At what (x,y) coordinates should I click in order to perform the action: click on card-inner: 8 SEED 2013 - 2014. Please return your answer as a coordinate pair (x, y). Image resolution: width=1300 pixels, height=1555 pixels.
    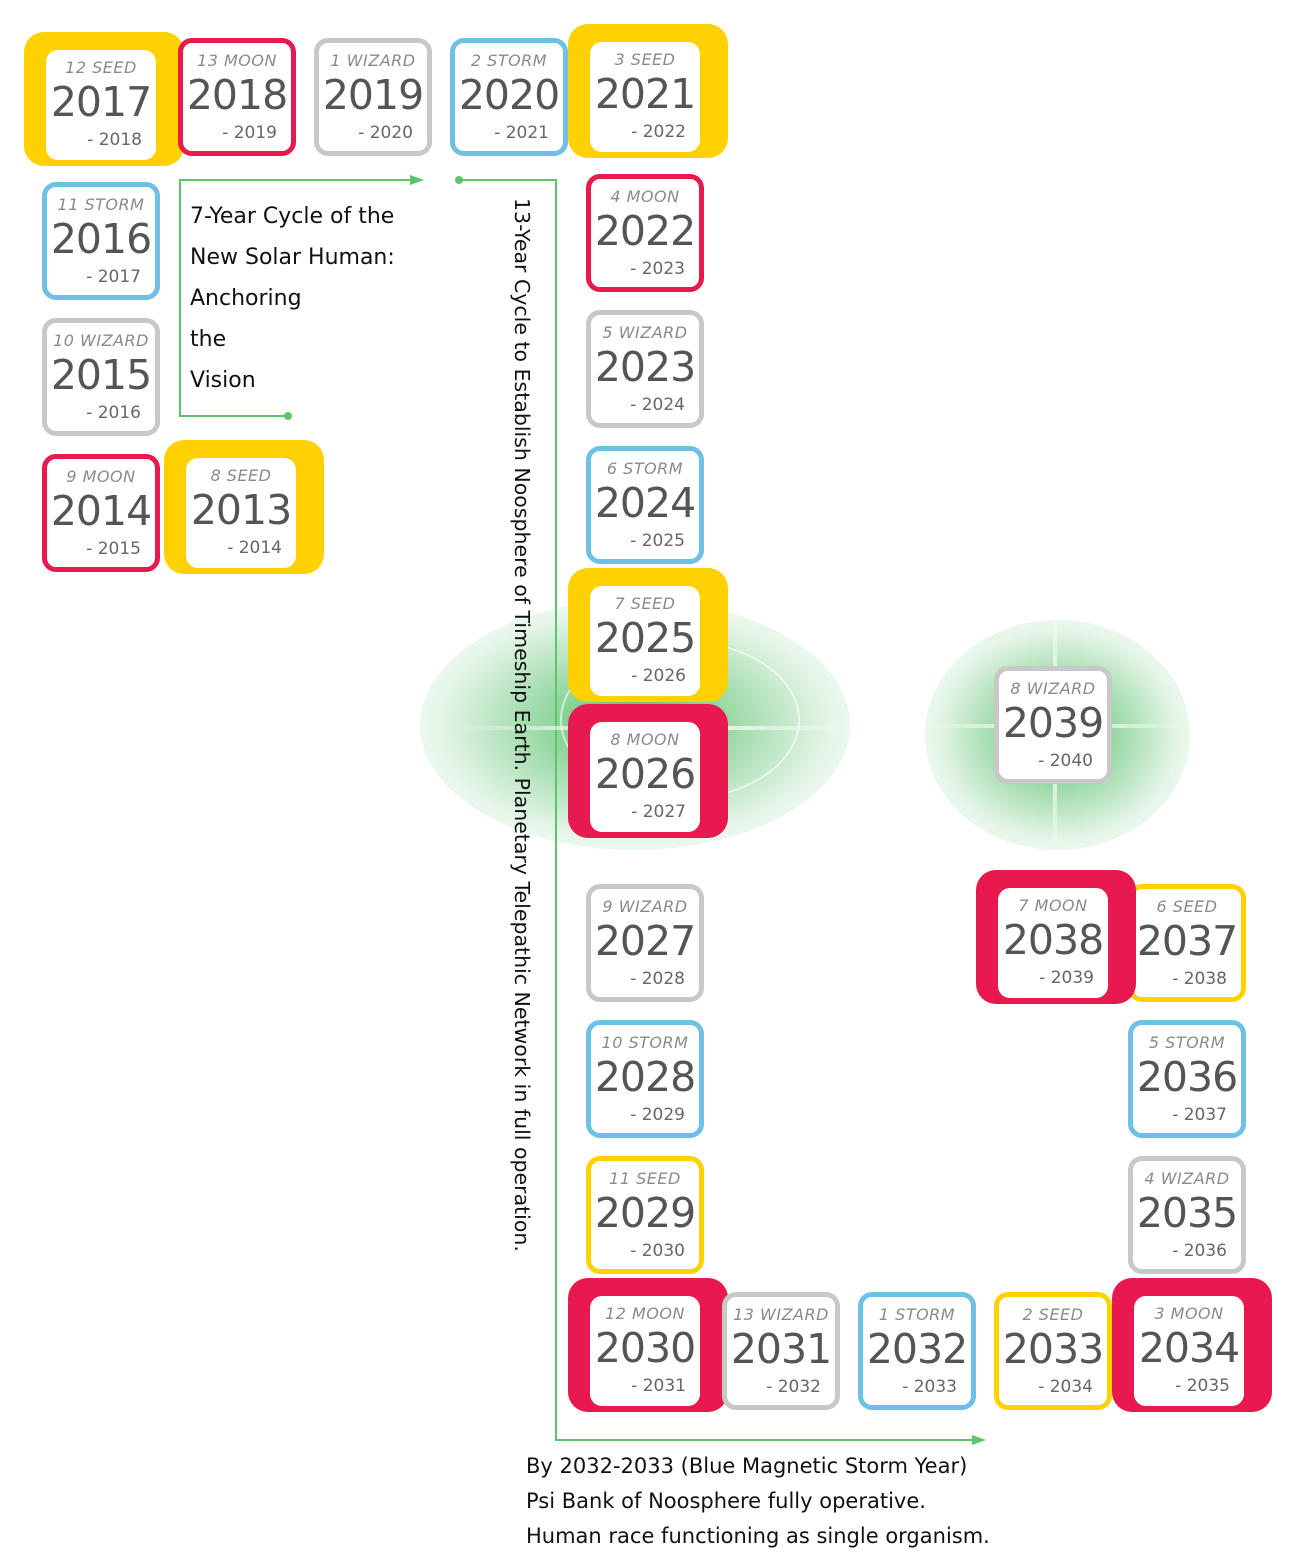
    Looking at the image, I should click on (241, 513).